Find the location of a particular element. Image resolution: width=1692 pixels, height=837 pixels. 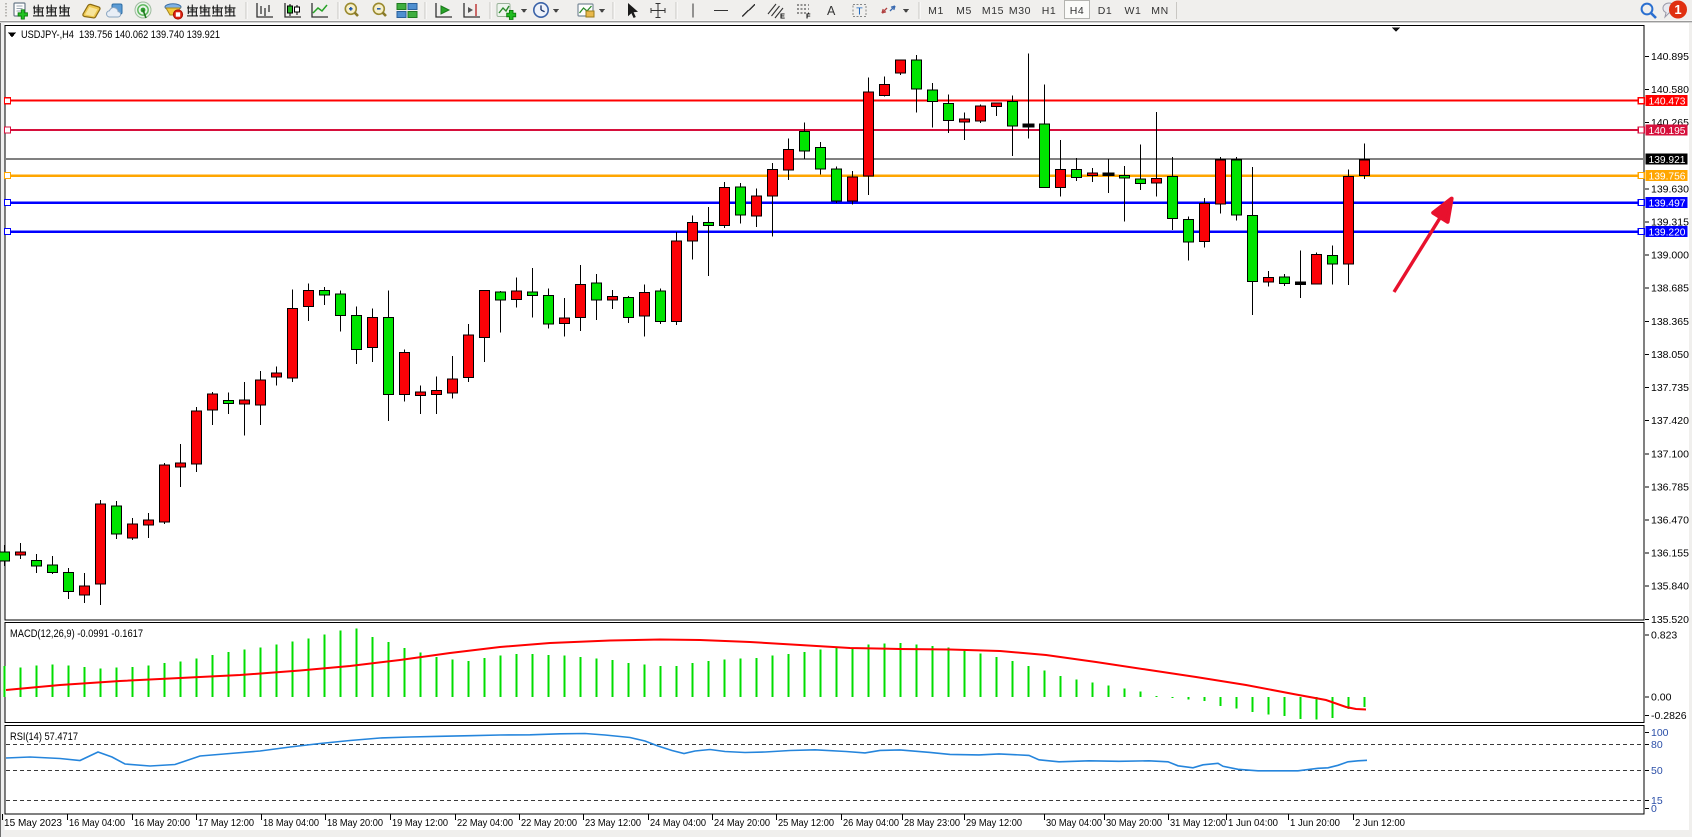

svg-text: 136.470 is located at coordinates (1670, 521).